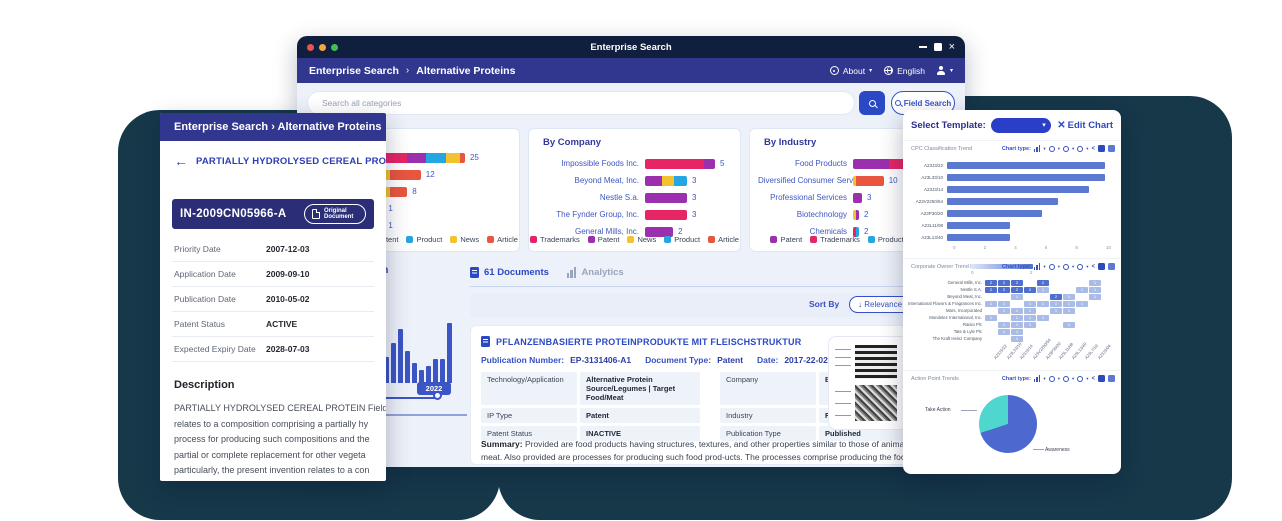  Describe the element at coordinates (310, 47) in the screenshot. I see `close-traffic-light` at that location.